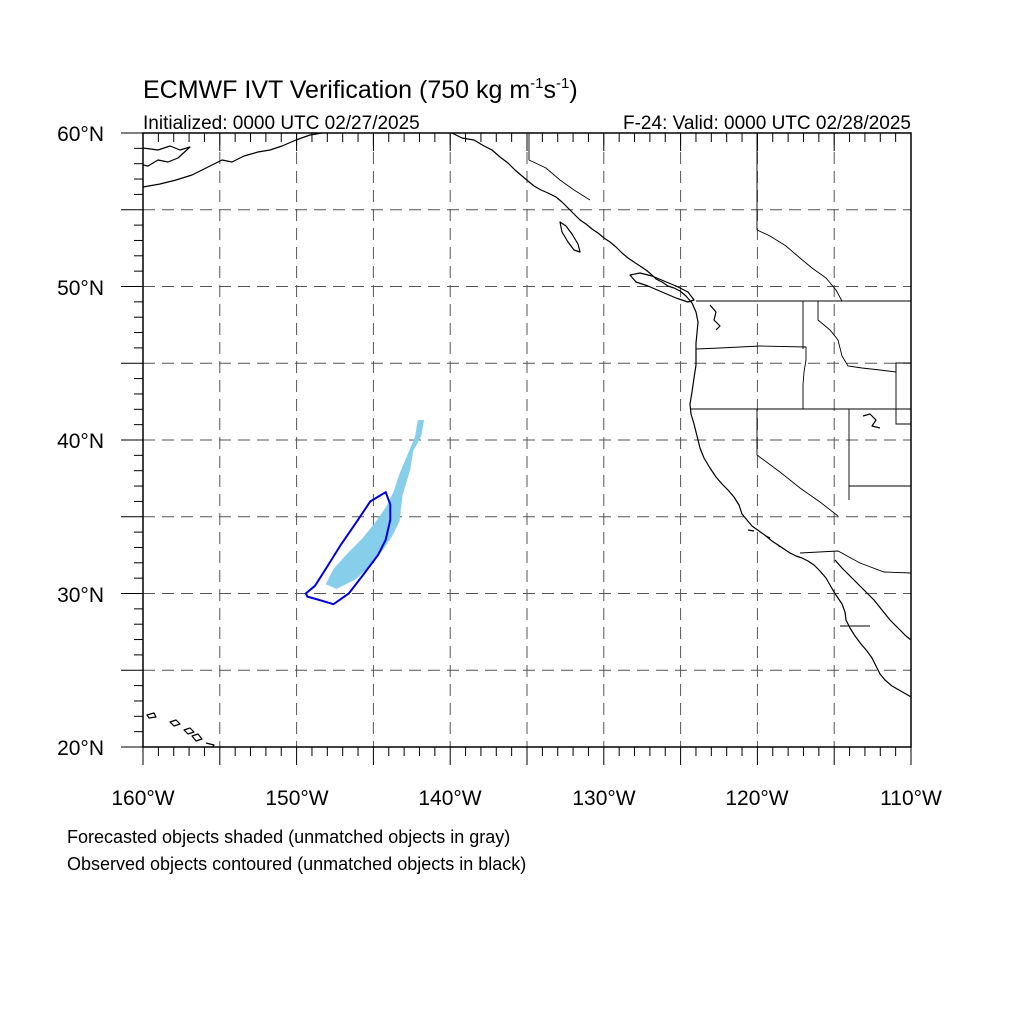  I want to click on lat-label-20: 20°N, so click(80, 748).